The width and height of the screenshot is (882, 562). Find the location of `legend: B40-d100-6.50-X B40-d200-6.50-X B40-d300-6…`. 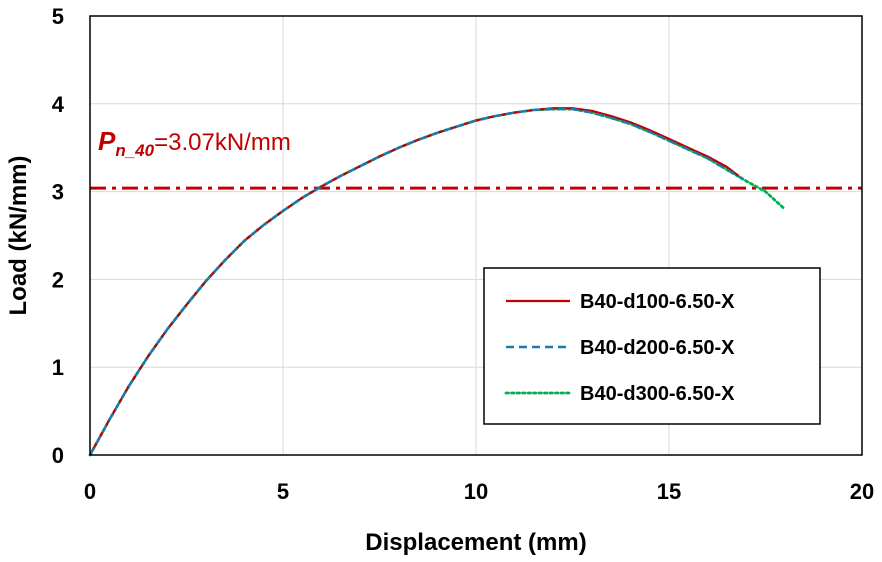

legend: B40-d100-6.50-X B40-d200-6.50-X B40-d300-6… is located at coordinates (652, 346).